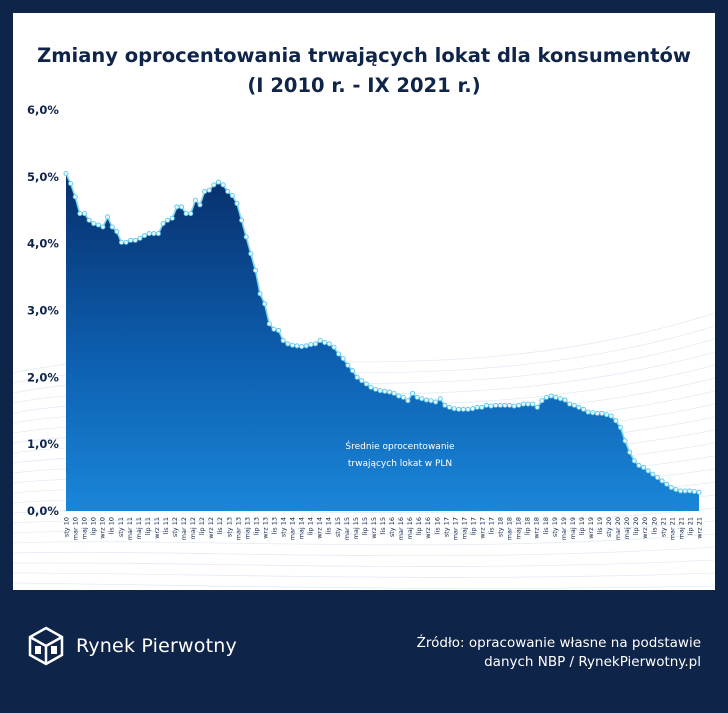 This screenshot has height=713, width=728. What do you see at coordinates (464, 528) in the screenshot?
I see `x-tick-label: maj 17` at bounding box center [464, 528].